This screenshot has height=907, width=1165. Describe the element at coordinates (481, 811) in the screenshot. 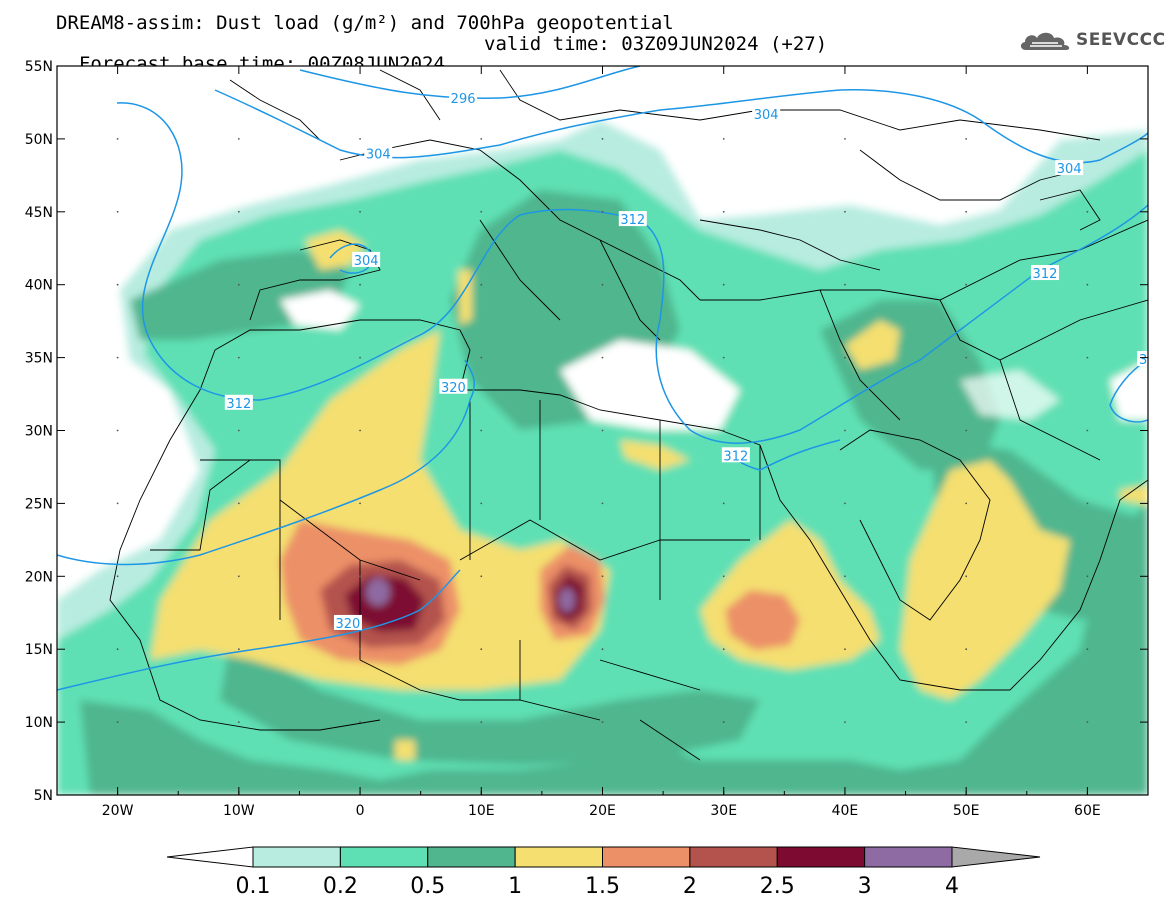

I see `lon-label: 10E` at that location.